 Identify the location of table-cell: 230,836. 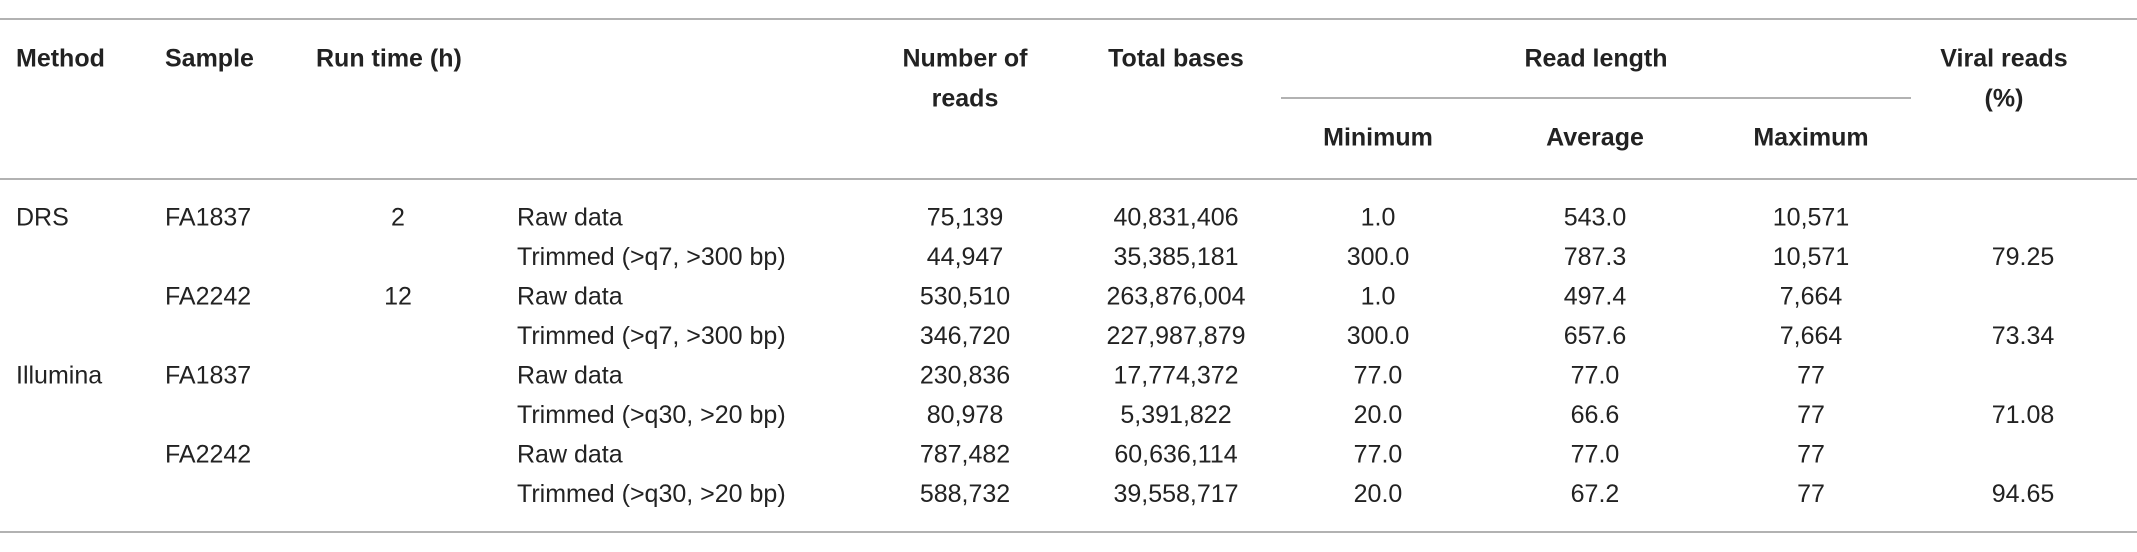
(965, 376).